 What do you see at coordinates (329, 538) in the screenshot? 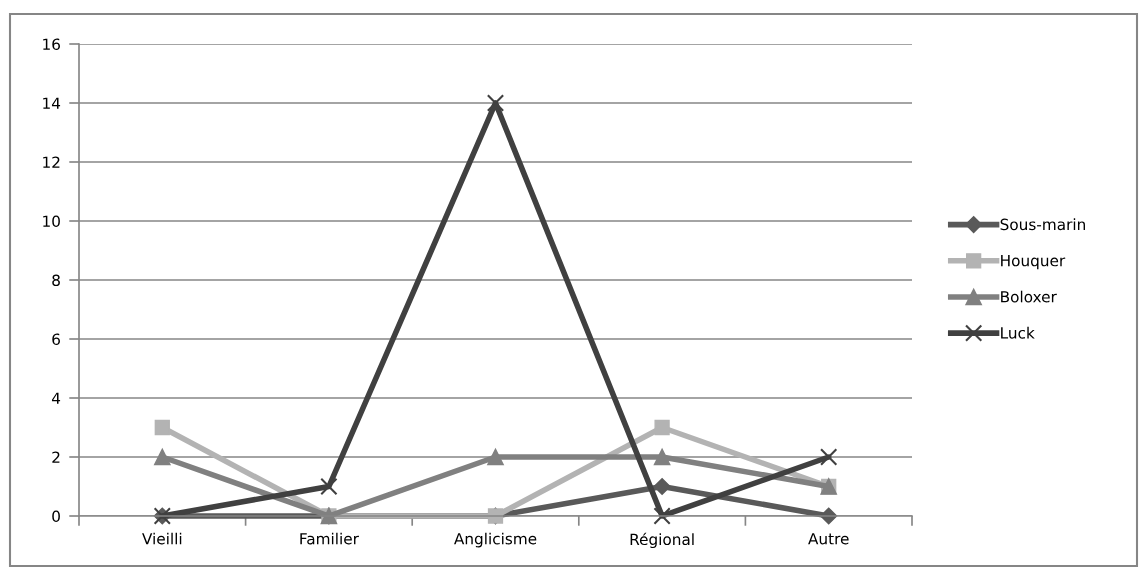
I see `x-tick-label: Familier` at bounding box center [329, 538].